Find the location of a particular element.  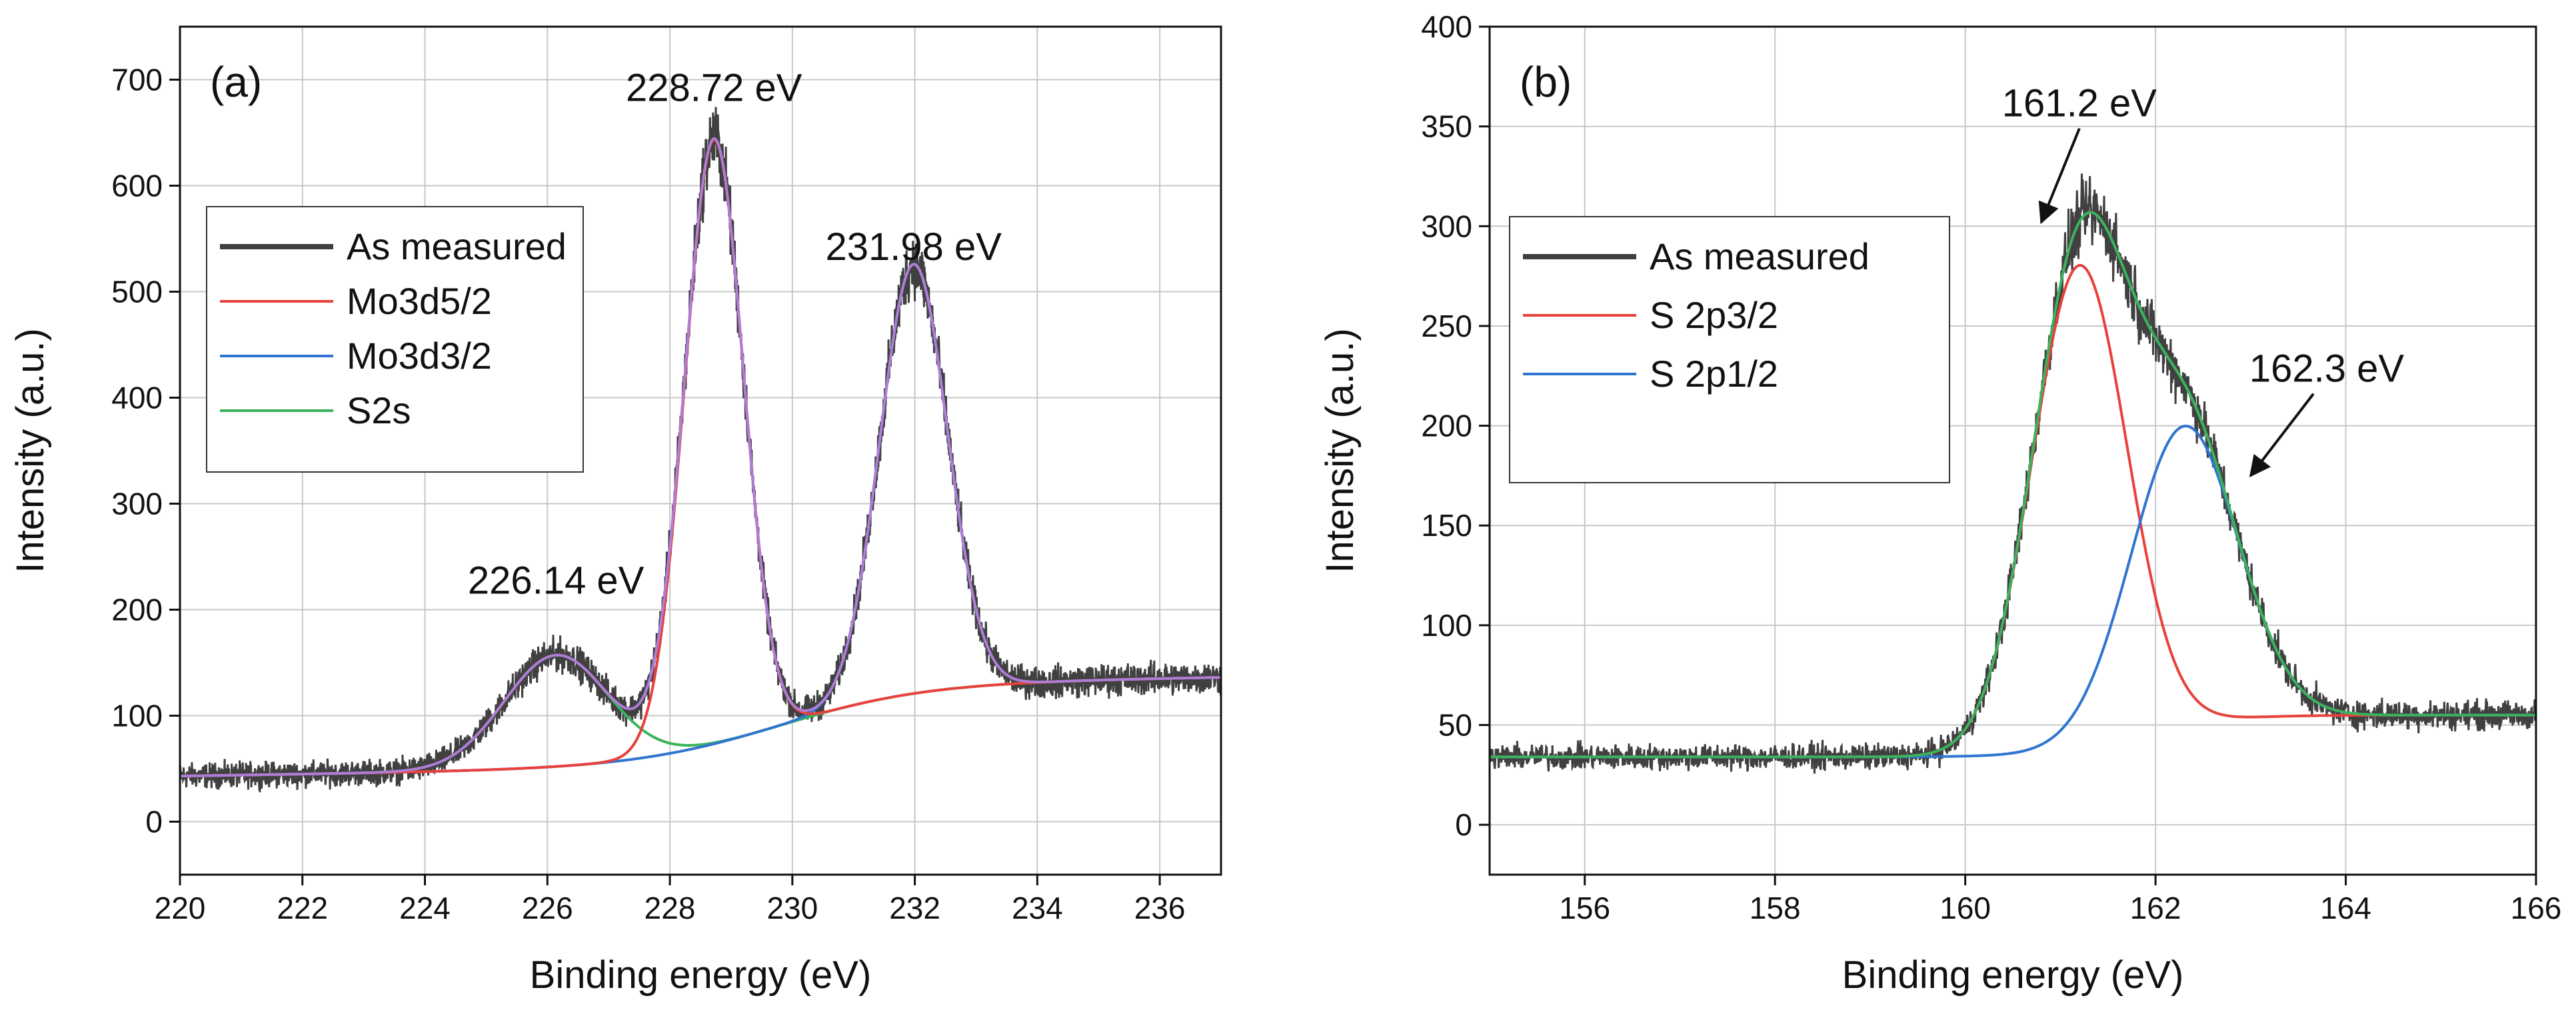

x-tick-label: 224 is located at coordinates (425, 908).